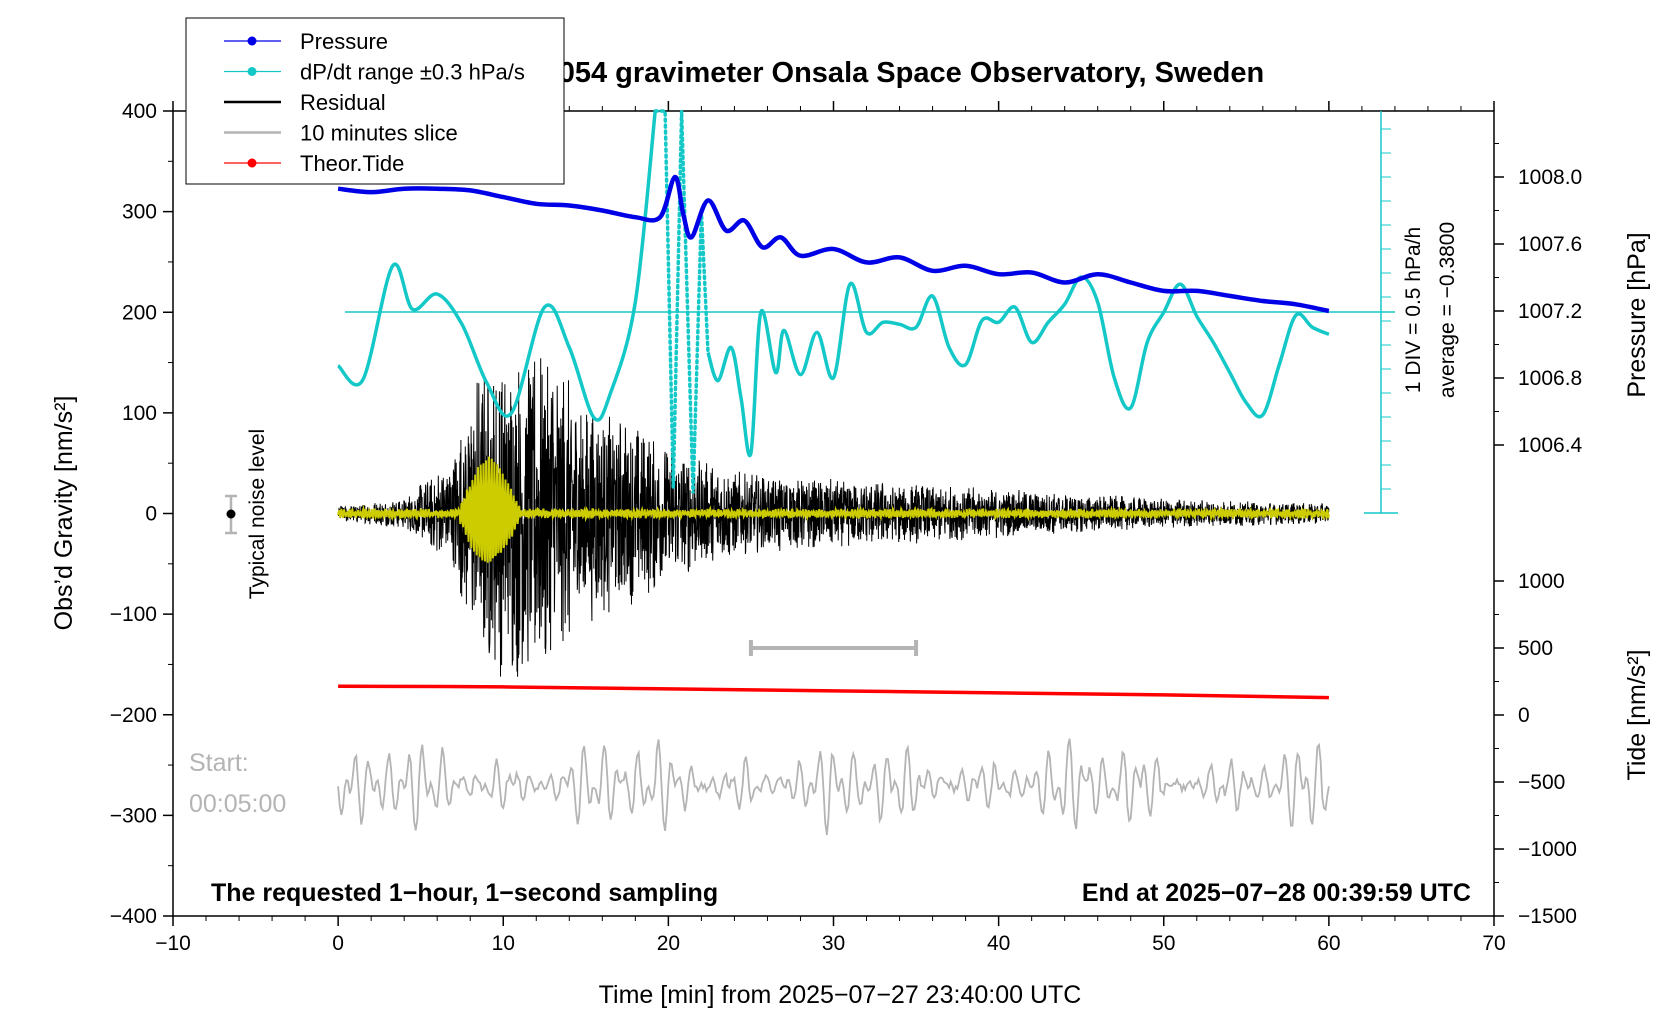 The width and height of the screenshot is (1676, 1020). Describe the element at coordinates (139, 312) in the screenshot. I see `y-tick-label: 200` at that location.